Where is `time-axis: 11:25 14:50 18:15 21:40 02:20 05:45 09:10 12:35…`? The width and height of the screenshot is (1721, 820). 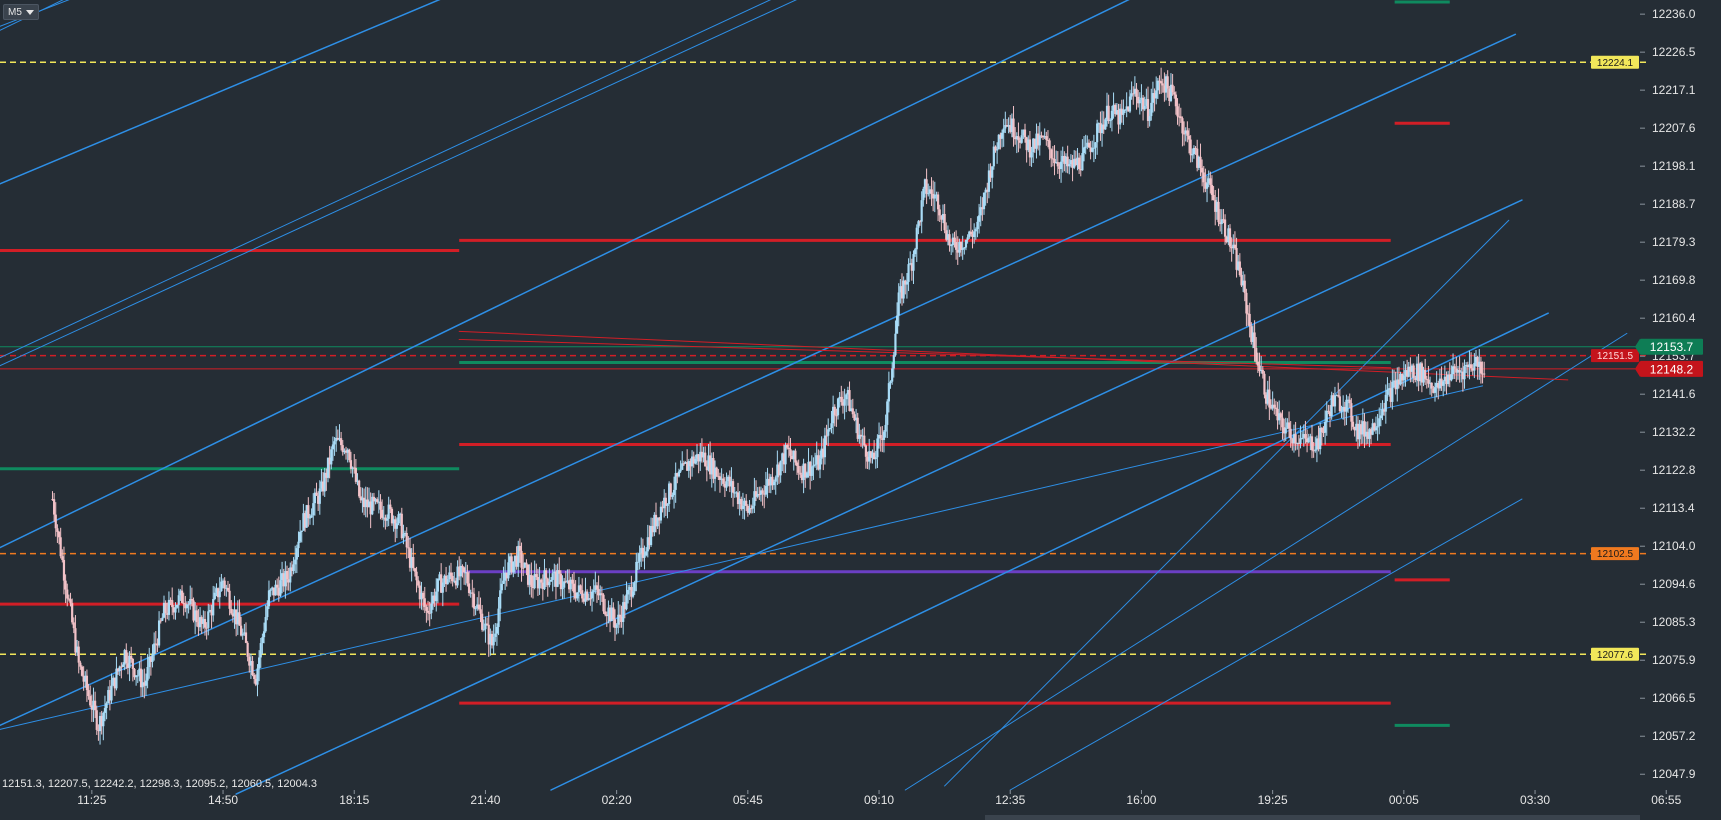
time-axis: 11:25 14:50 18:15 21:40 02:20 05:45 09:10 12:35… is located at coordinates (879, 805).